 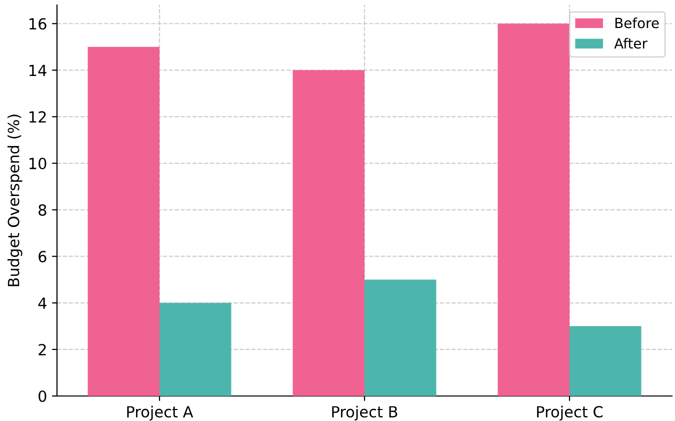 What do you see at coordinates (42, 303) in the screenshot?
I see `y-tick-label: 4` at bounding box center [42, 303].